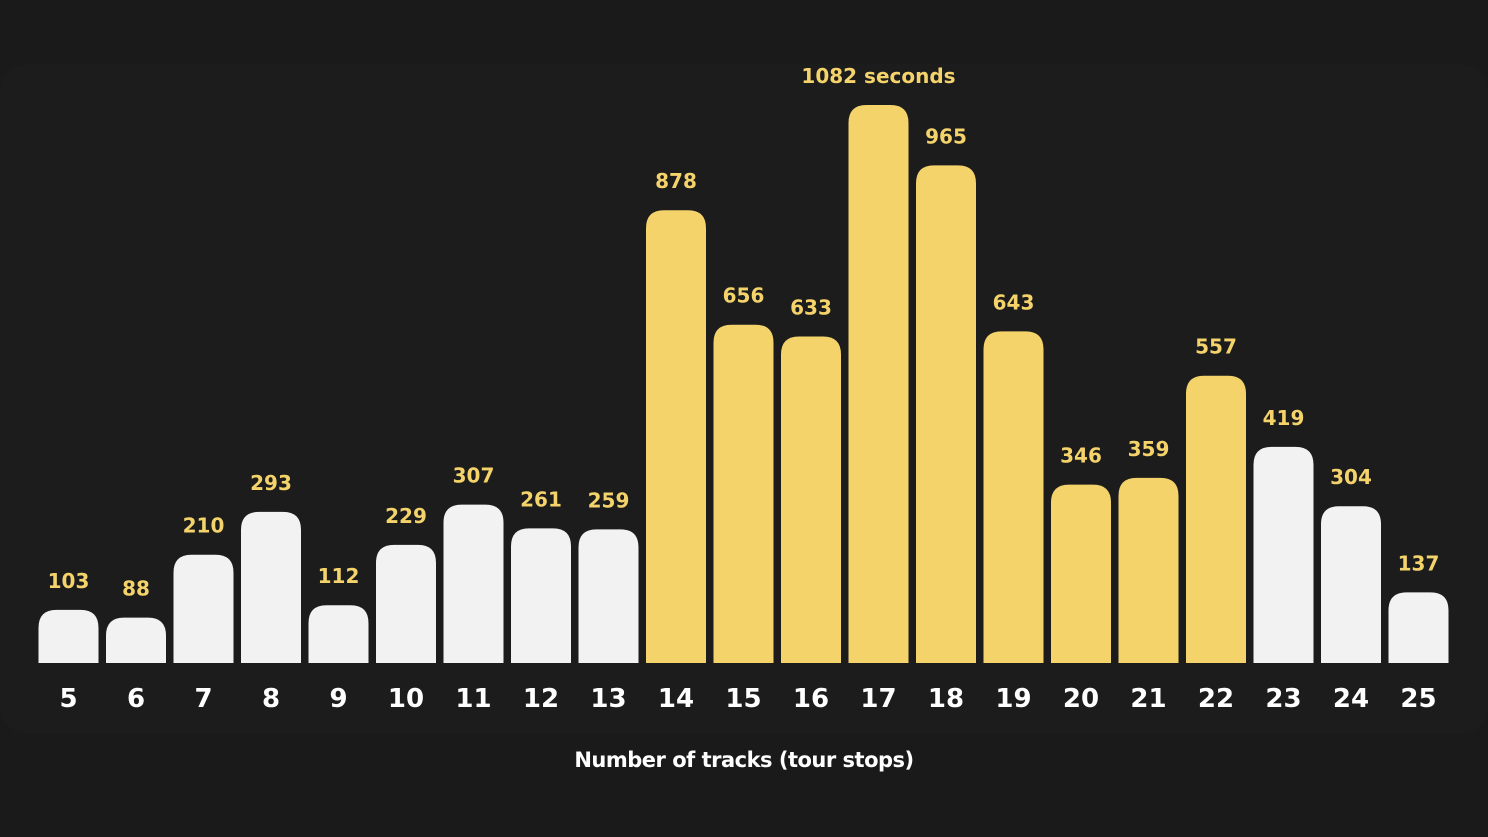  Describe the element at coordinates (203, 699) in the screenshot. I see `x-tick-7: 7` at that location.